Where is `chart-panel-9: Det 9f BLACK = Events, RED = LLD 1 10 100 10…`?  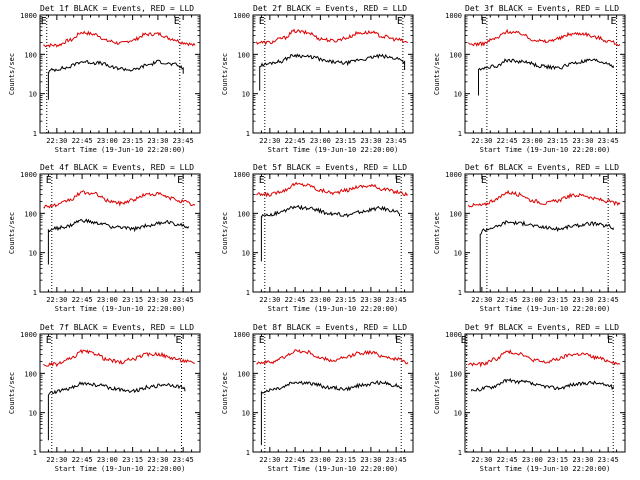 chart-panel-9: Det 9f BLACK = Events, RED = LLD 1 10 100 10… is located at coordinates (529, 398).